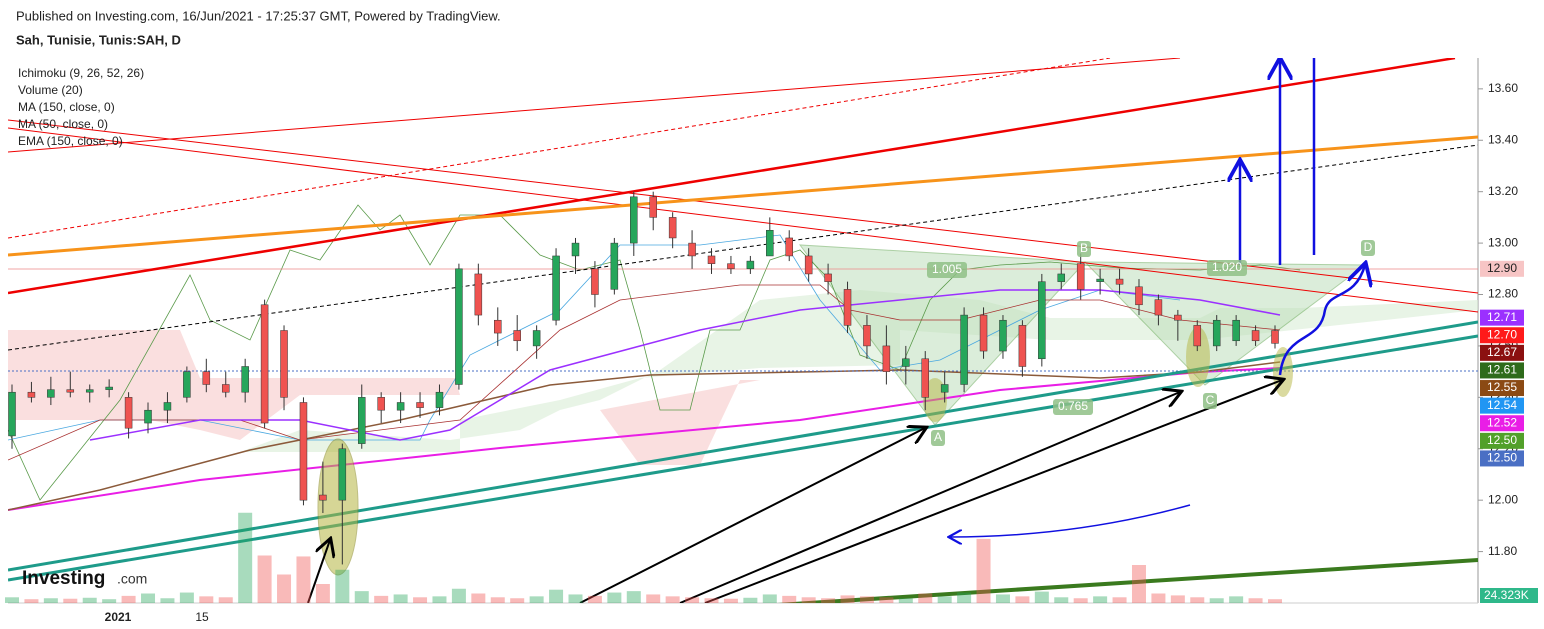 The height and width of the screenshot is (629, 1544). Describe the element at coordinates (1502, 422) in the screenshot. I see `price-label: 12.52` at that location.